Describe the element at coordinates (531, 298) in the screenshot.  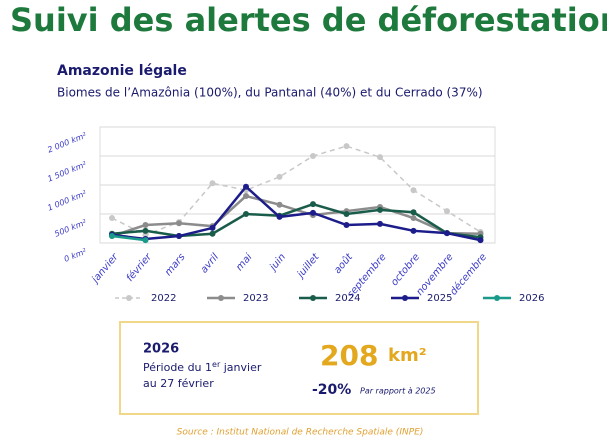
I see `legend-label: 2026` at that location.